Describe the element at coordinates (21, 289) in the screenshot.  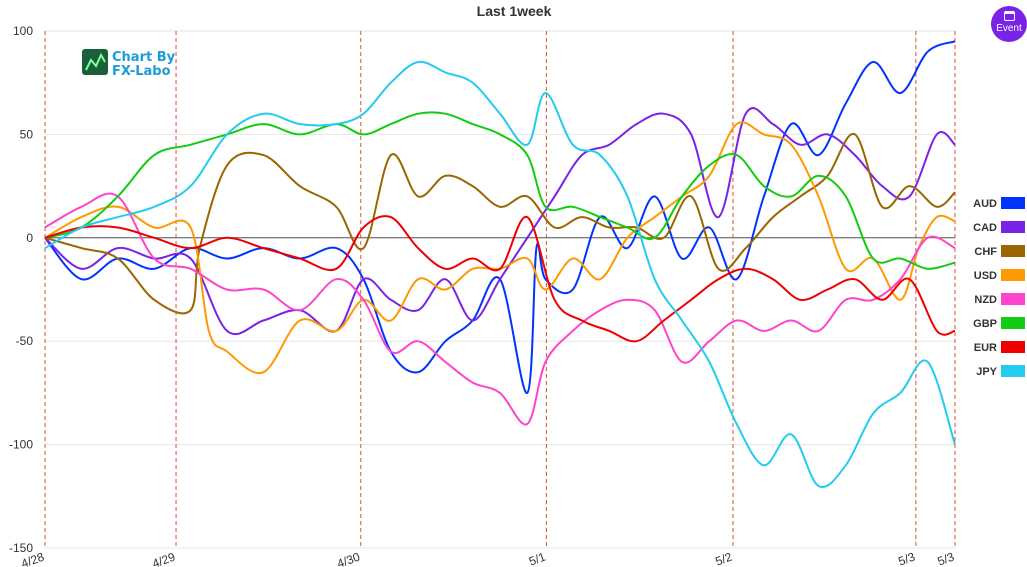
I see `y-axis-ticks: 100 50 0 -50 -100 -150` at that location.